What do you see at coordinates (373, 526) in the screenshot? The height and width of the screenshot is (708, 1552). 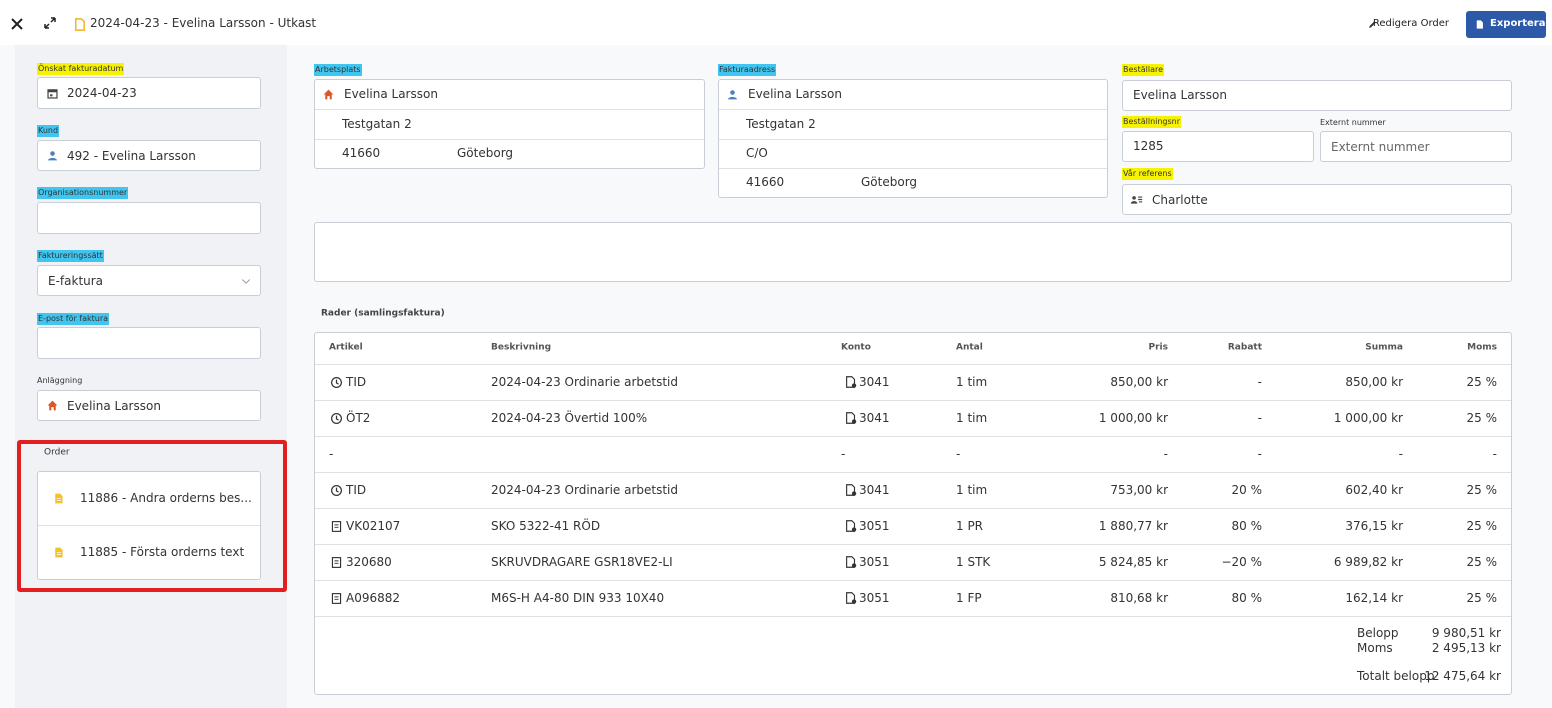 I see `table-cell: VK02107` at bounding box center [373, 526].